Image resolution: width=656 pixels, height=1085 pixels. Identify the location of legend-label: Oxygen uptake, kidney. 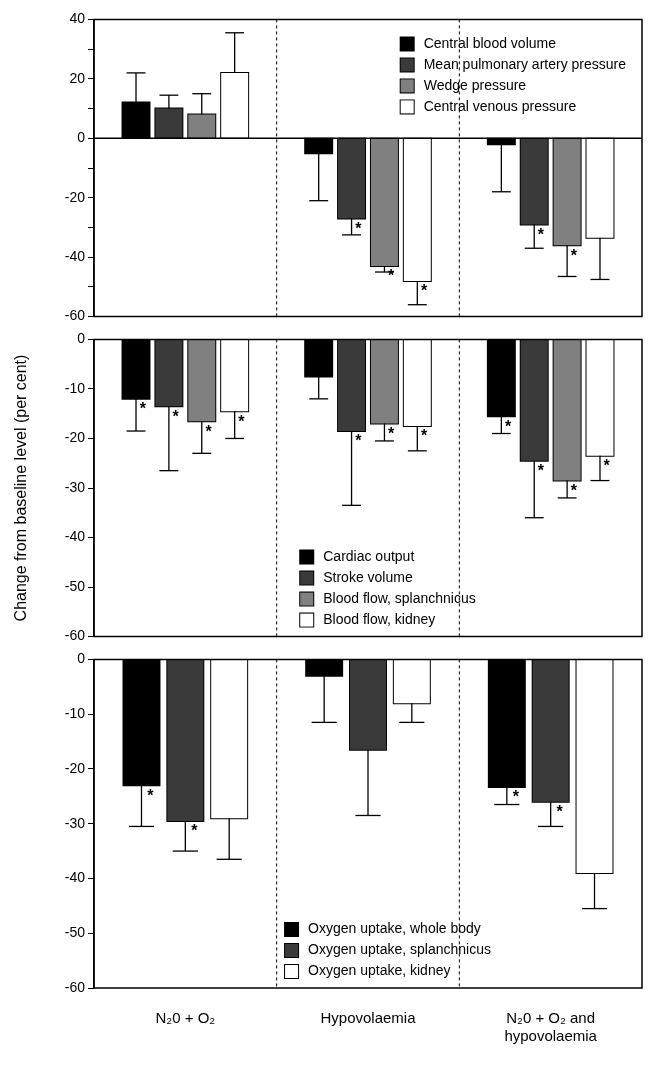
(379, 970).